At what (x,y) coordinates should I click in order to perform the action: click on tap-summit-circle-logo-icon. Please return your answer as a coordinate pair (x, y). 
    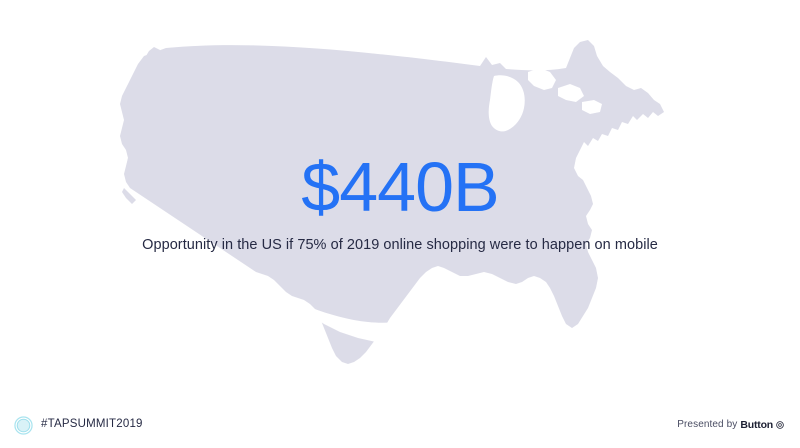
    Looking at the image, I should click on (23, 425).